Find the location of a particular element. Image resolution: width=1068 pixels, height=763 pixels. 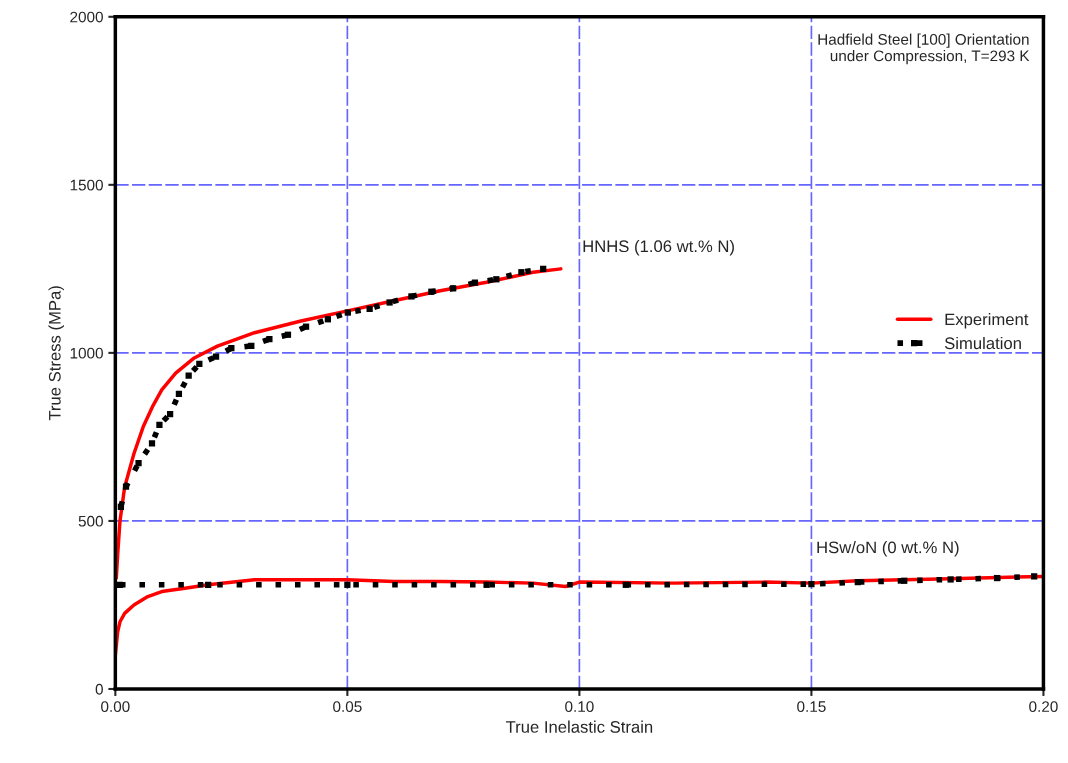

y-tick-label: 500 is located at coordinates (90, 521).